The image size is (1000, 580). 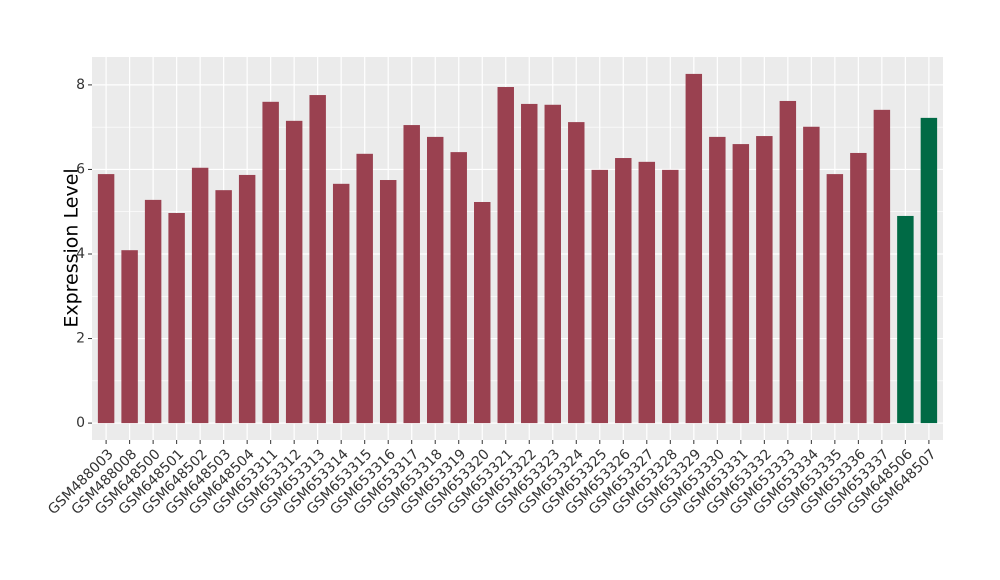 What do you see at coordinates (80, 423) in the screenshot?
I see `y-tick-label: 0` at bounding box center [80, 423].